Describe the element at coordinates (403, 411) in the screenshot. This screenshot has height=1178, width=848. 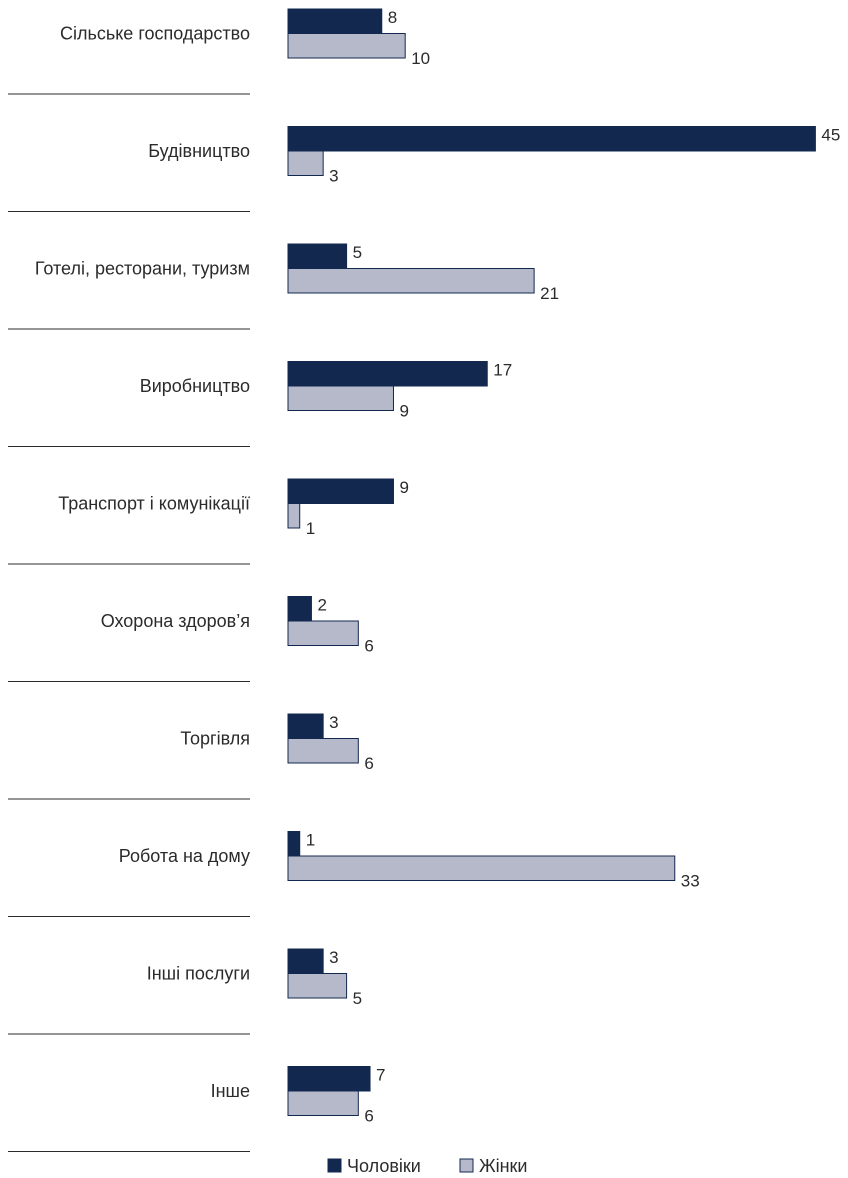
I see `value-label-women: 9` at that location.